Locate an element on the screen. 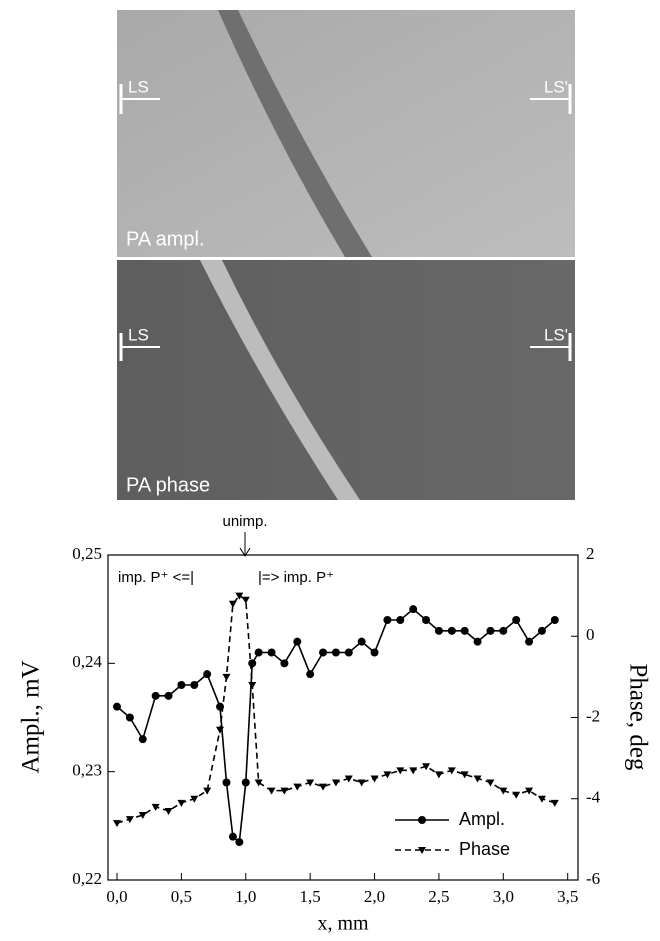  y2-tick-label: -4 is located at coordinates (593, 797).